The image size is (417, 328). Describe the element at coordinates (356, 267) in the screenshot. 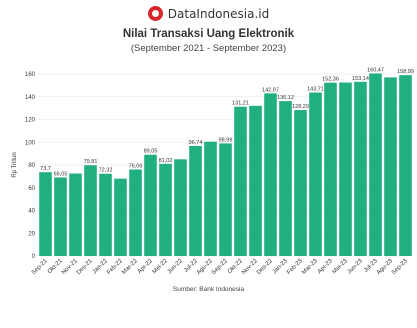

I see `x-tick-label: Jun-23` at that location.